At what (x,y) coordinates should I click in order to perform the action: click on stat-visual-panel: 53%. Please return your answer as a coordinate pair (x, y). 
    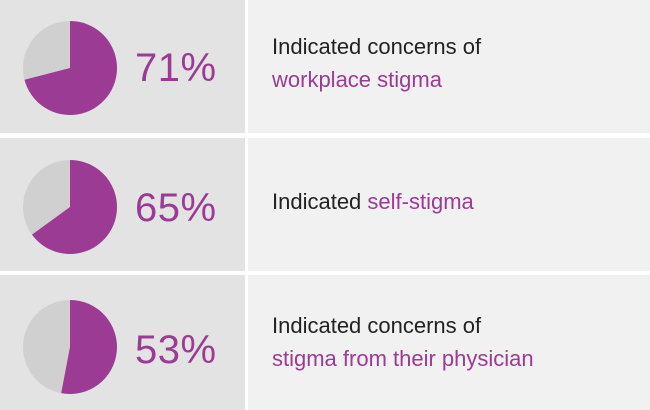
    Looking at the image, I should click on (122, 342).